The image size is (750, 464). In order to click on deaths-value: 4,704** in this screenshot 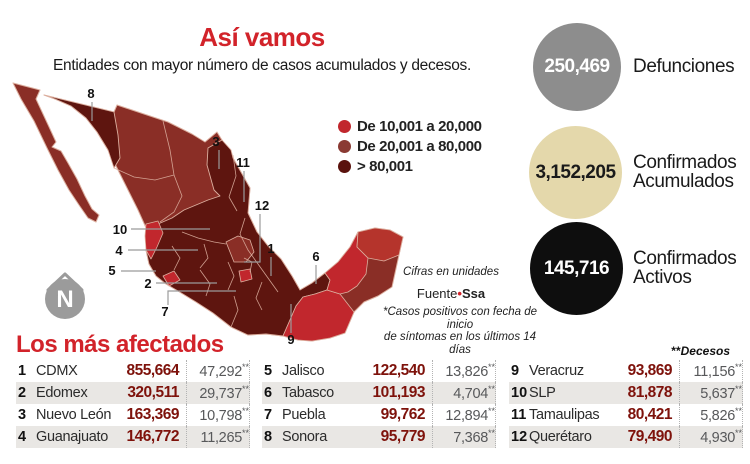, I will do `click(474, 393)`.